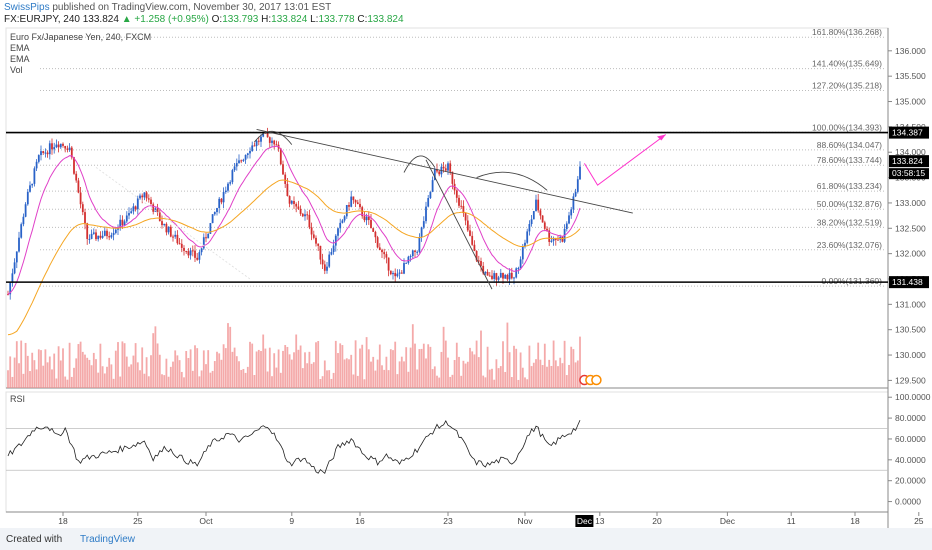 This screenshot has width=932, height=550. I want to click on legend-ema-fast: EMA, so click(20, 48).